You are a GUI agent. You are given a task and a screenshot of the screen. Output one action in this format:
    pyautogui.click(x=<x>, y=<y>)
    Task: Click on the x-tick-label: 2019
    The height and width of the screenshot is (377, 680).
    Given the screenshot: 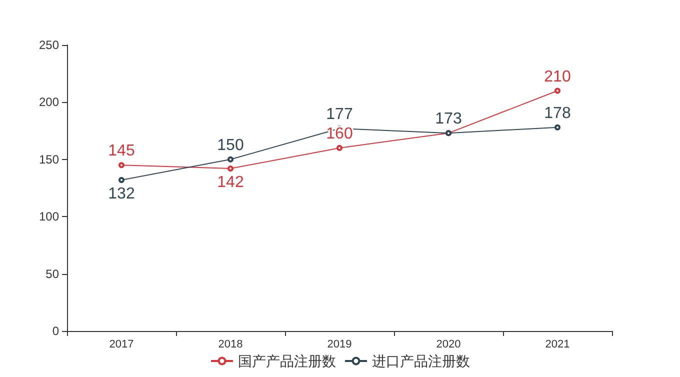 What is the action you would take?
    pyautogui.click(x=339, y=344)
    